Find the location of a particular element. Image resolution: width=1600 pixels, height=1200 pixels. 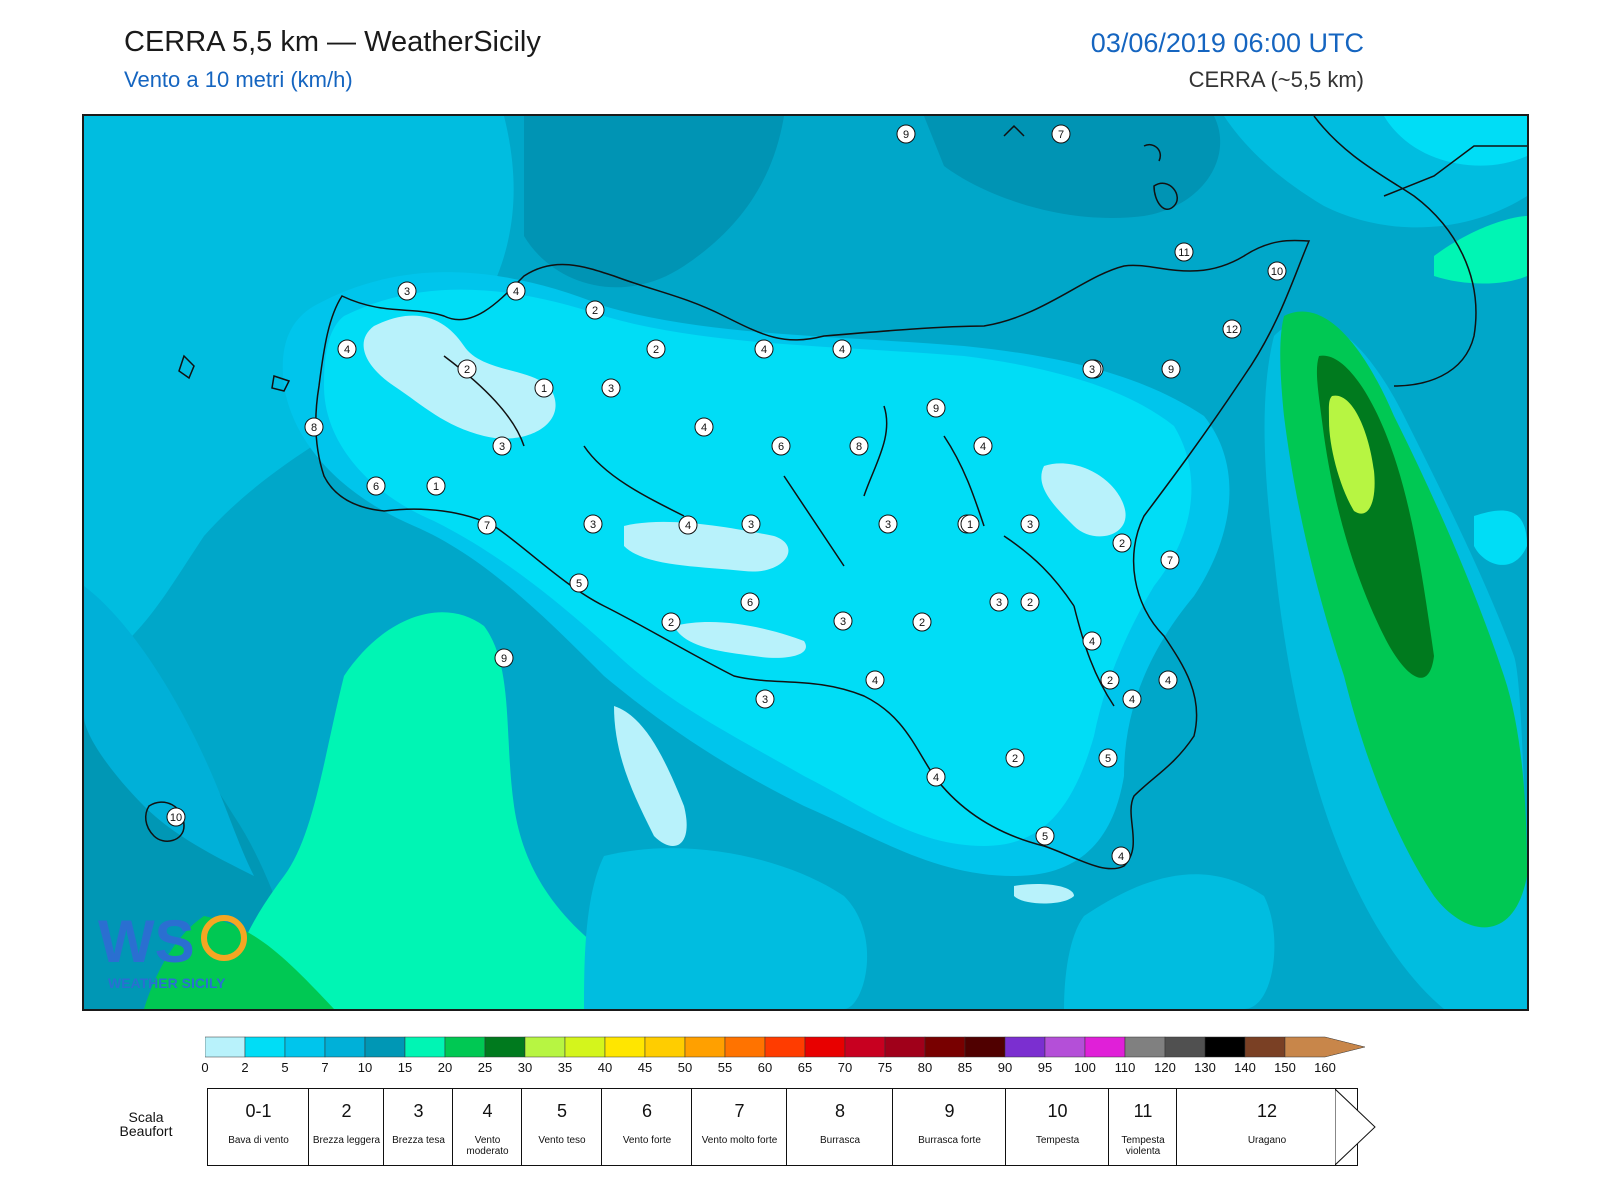

colorbar-tick-label: 45 is located at coordinates (645, 1067).